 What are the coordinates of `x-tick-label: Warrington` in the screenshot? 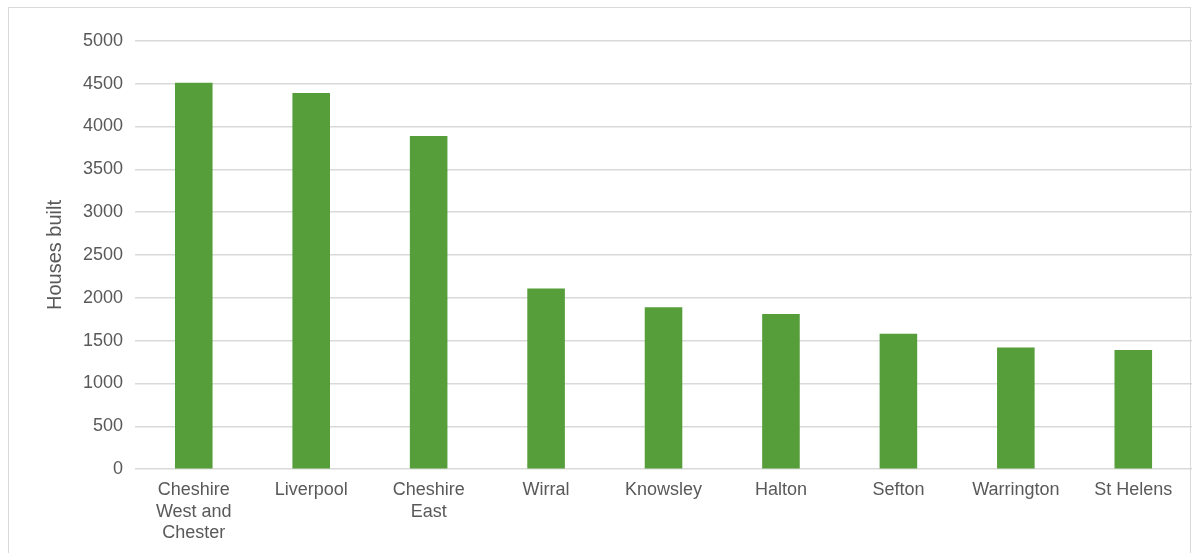 It's located at (1016, 488).